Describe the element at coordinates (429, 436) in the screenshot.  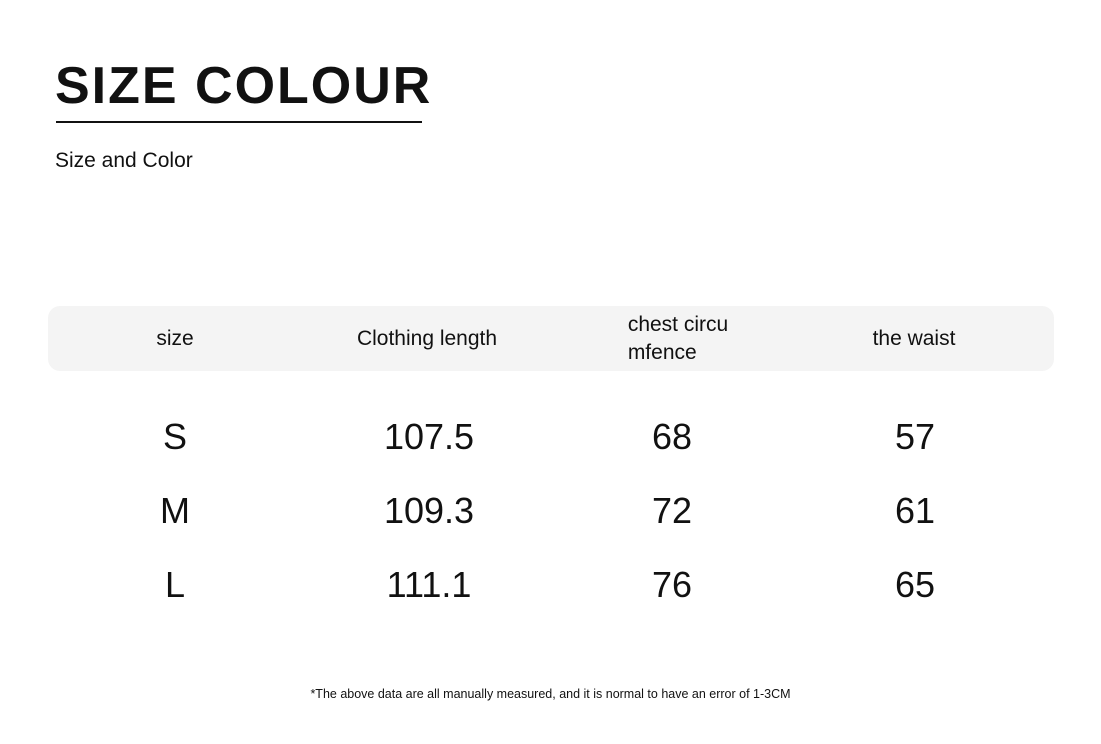
I see `cell-clothing-length: 107.5` at that location.